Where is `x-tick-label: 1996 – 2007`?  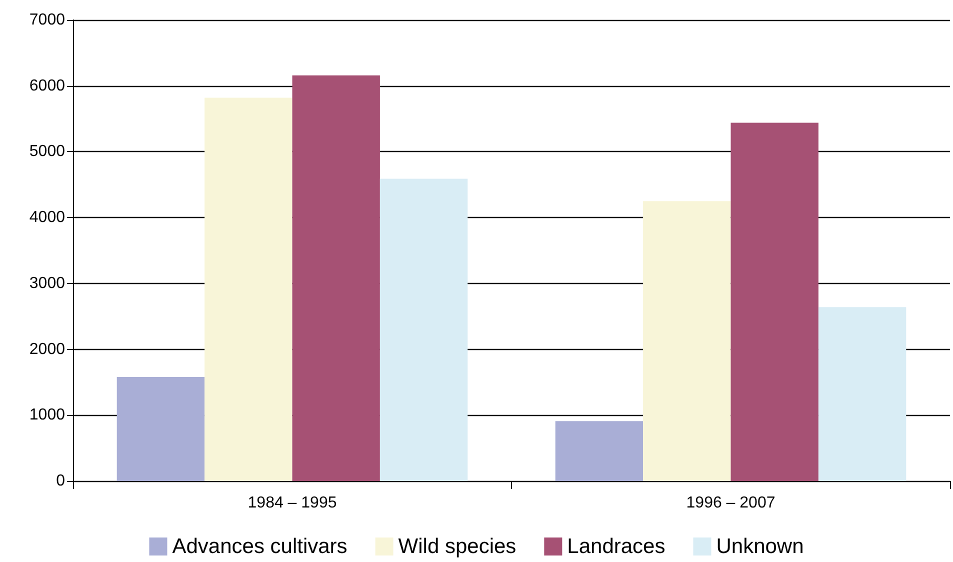
x-tick-label: 1996 – 2007 is located at coordinates (731, 503).